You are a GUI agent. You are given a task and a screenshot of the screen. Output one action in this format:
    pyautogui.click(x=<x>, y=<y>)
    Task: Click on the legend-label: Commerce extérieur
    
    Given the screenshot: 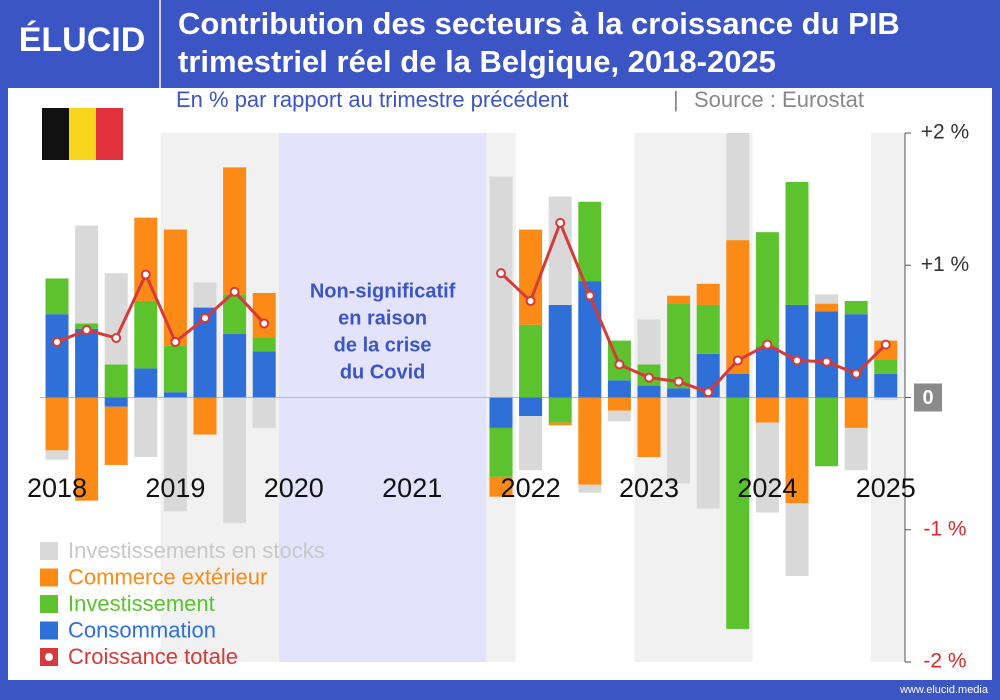 What is the action you would take?
    pyautogui.click(x=167, y=576)
    